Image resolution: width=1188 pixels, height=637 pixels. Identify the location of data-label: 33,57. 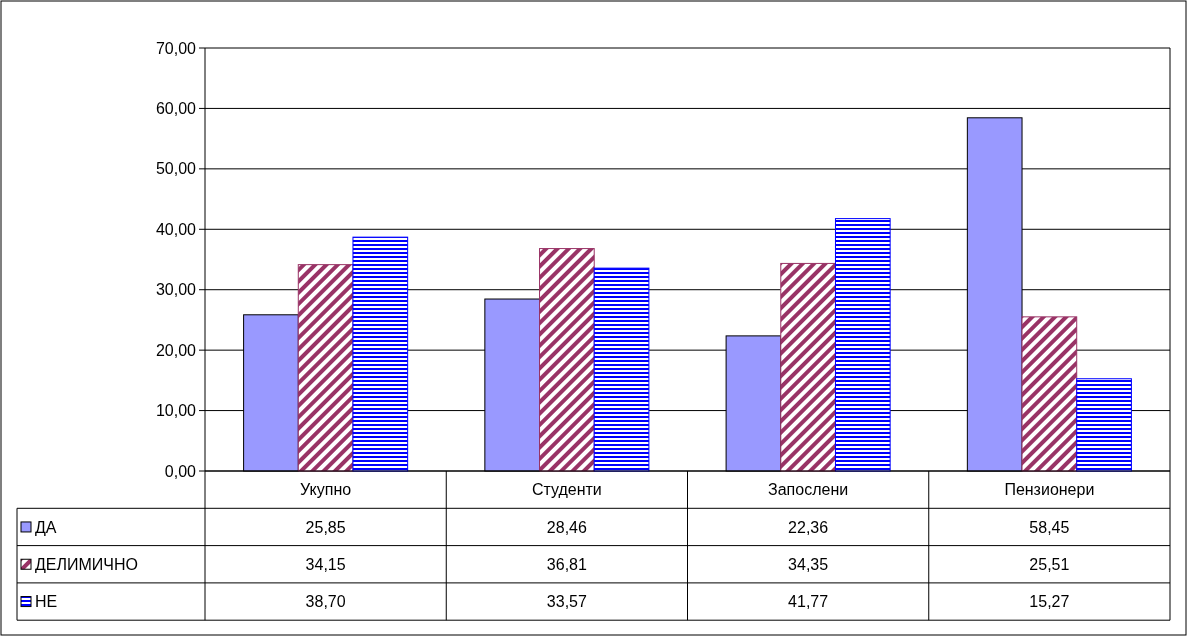
(566, 602).